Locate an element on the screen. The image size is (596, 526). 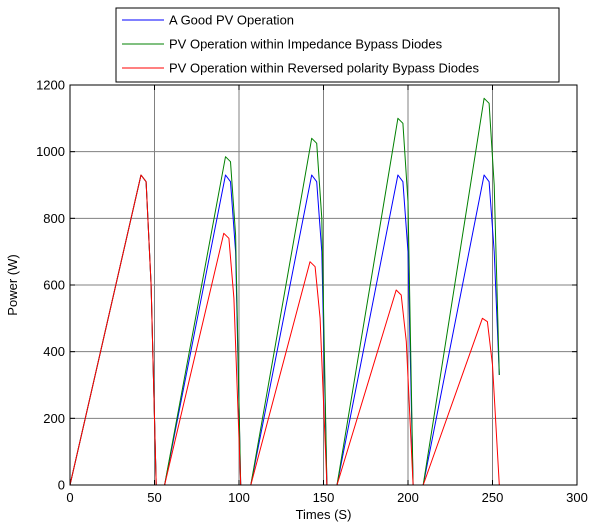
x-tick-label: 100 is located at coordinates (239, 497).